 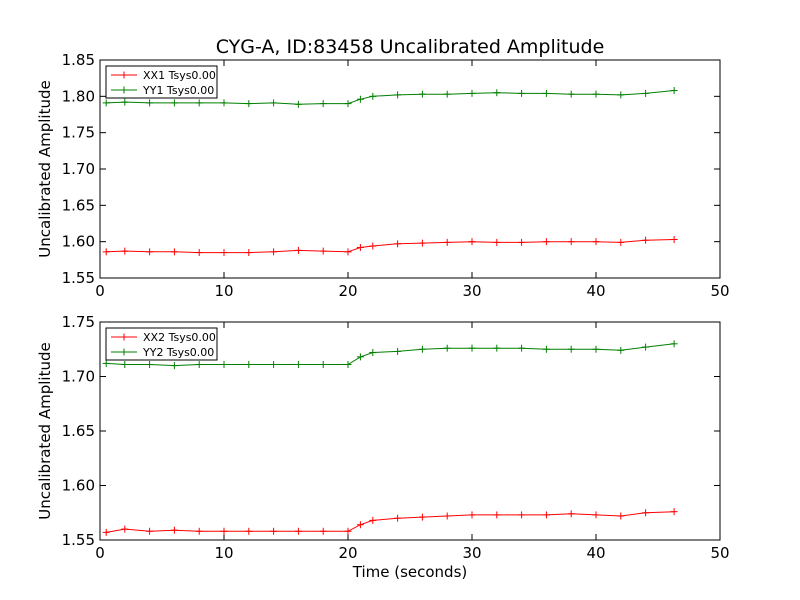 What do you see at coordinates (347, 553) in the screenshot?
I see `xtick-label: 20` at bounding box center [347, 553].